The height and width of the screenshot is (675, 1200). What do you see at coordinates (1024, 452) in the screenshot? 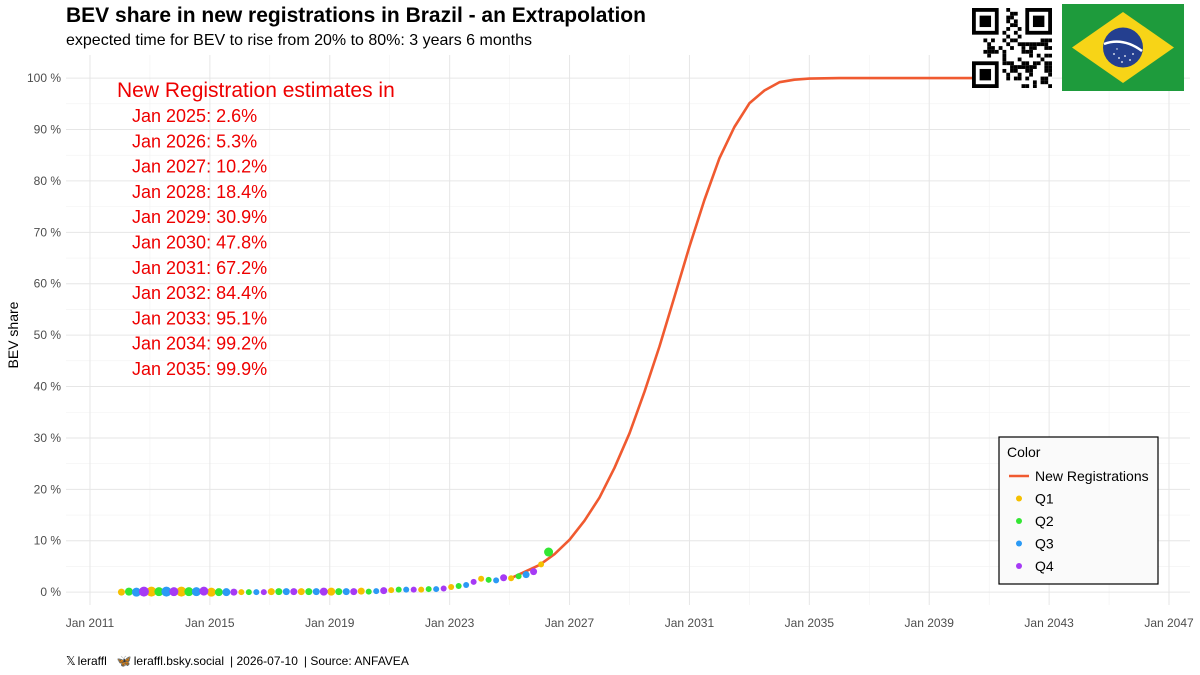
I see `legend-title: Color` at bounding box center [1024, 452].